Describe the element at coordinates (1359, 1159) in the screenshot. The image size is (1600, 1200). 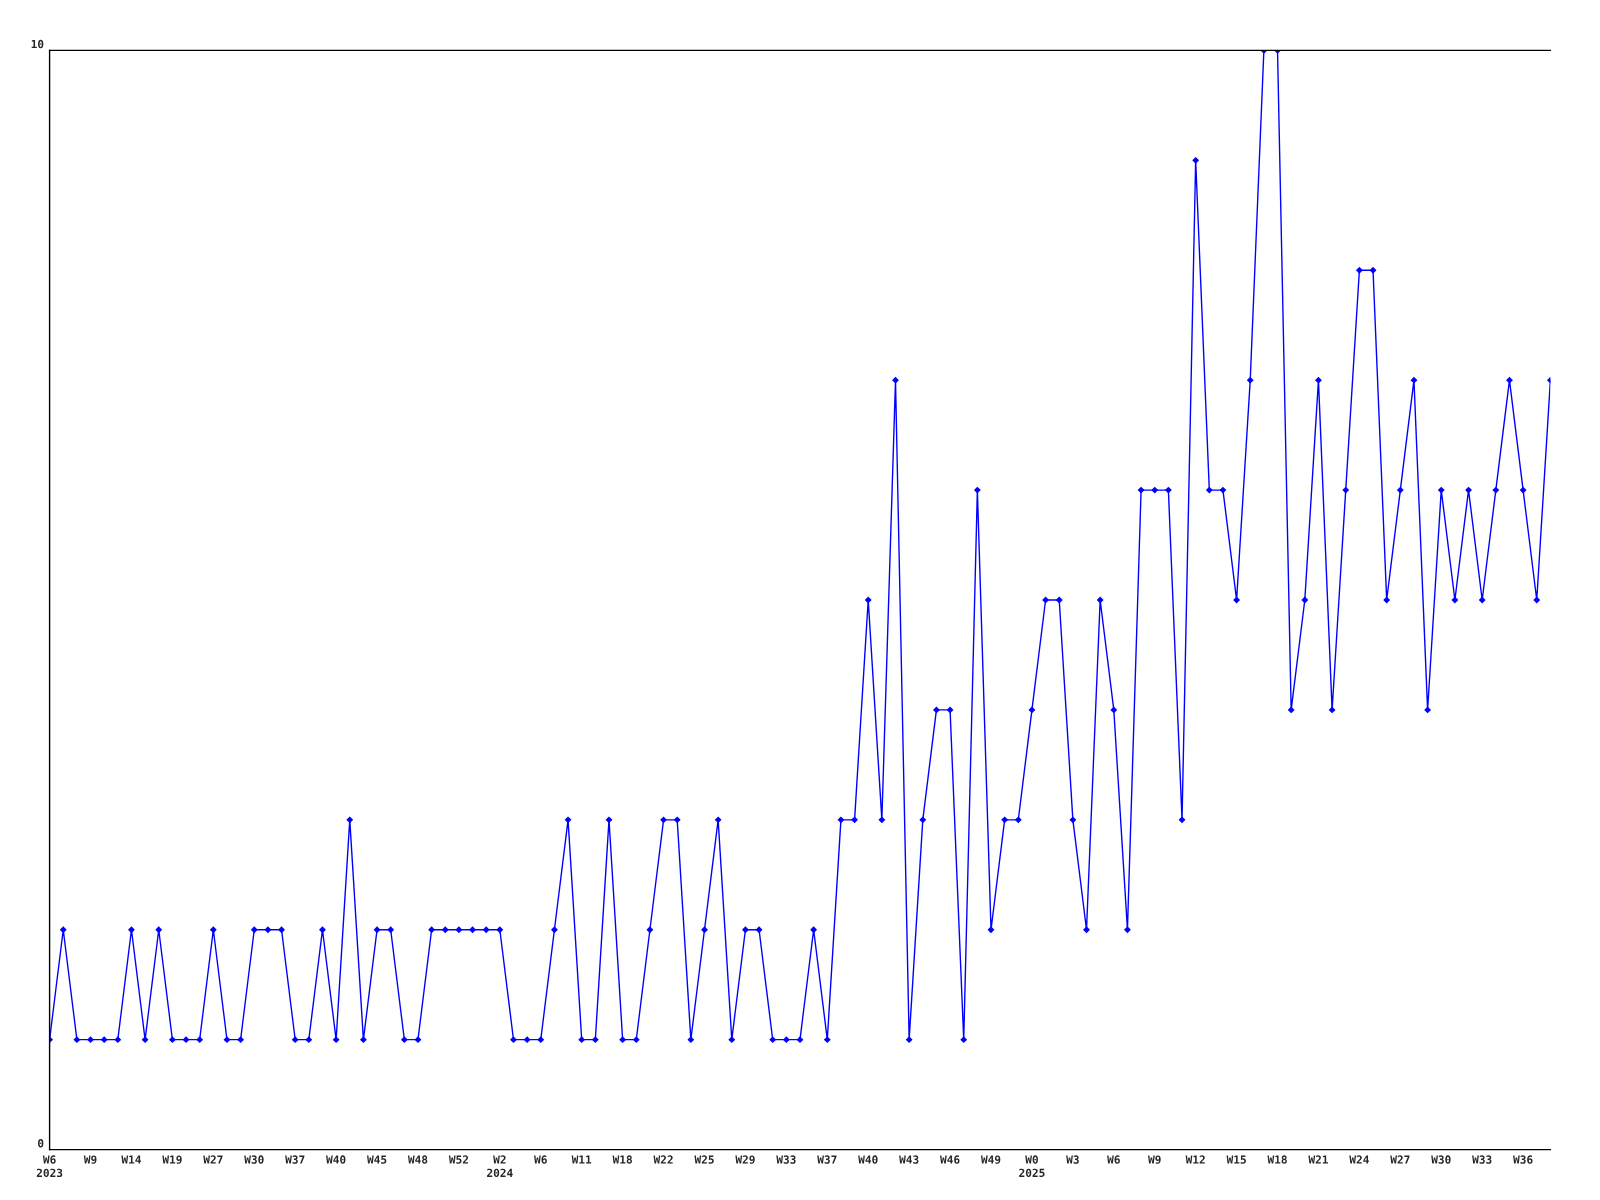
I see `x-tick-label: W24` at that location.